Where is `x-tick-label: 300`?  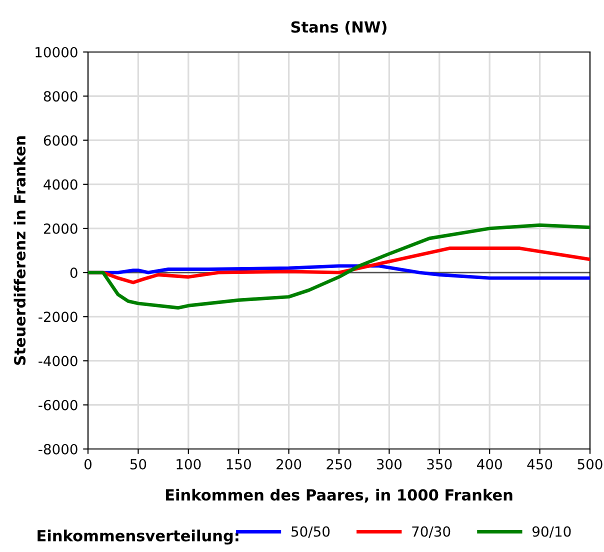 x-tick-label: 300 is located at coordinates (389, 464).